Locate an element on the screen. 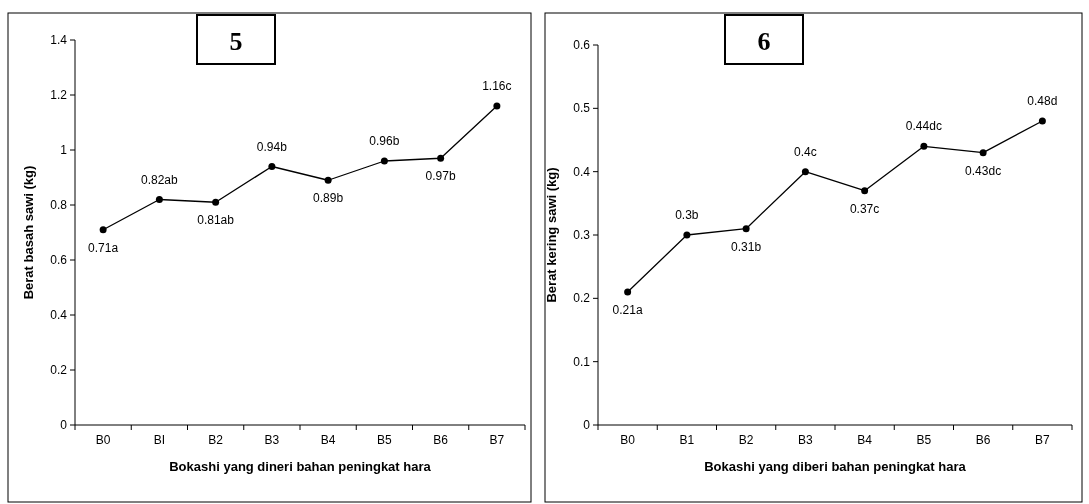  y-tick-label: 0.3 is located at coordinates (582, 235).